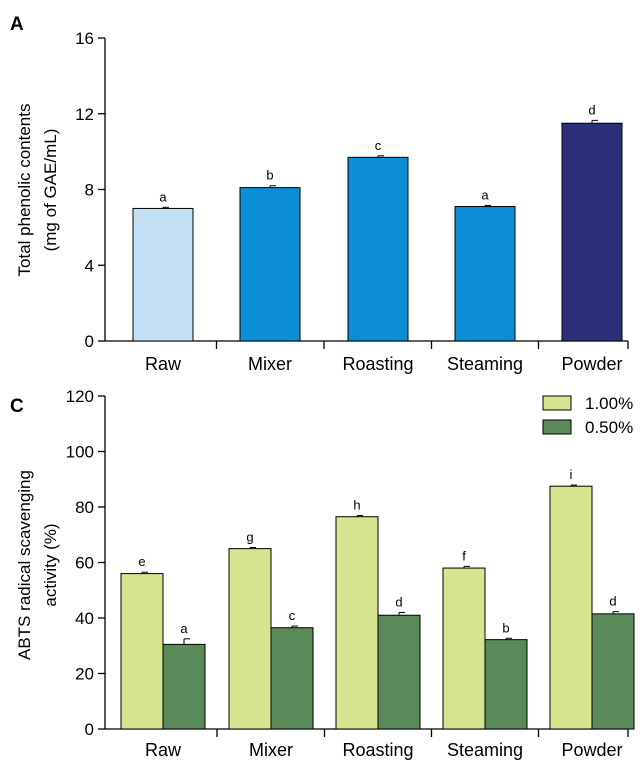 This screenshot has width=642, height=762. I want to click on panel-letter-a: A, so click(17, 24).